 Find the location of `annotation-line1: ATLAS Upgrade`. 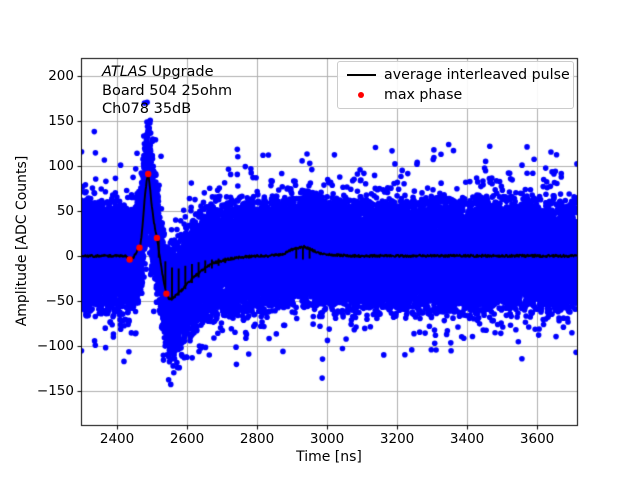

annotation-line1: ATLAS Upgrade is located at coordinates (167, 72).